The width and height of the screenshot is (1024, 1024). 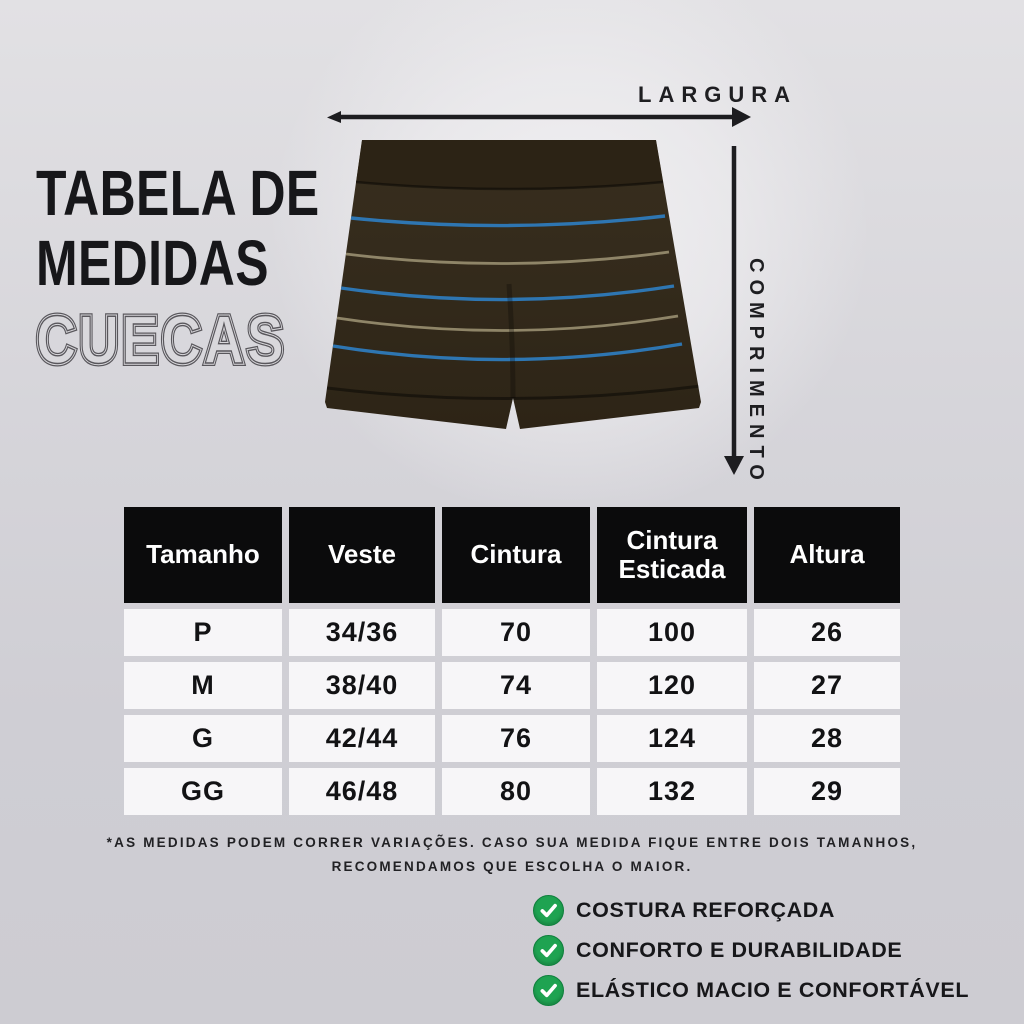 I want to click on table-cell: GG, so click(x=203, y=791).